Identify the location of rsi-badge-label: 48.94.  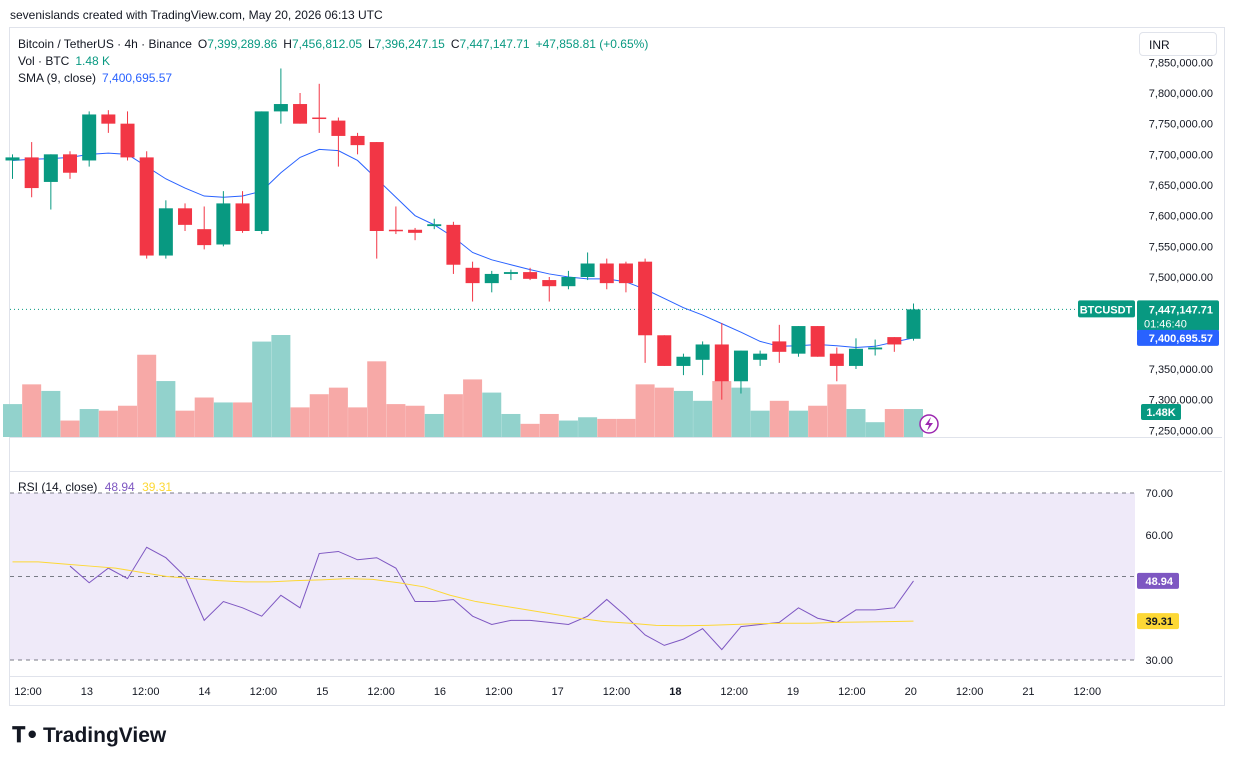
(1159, 582).